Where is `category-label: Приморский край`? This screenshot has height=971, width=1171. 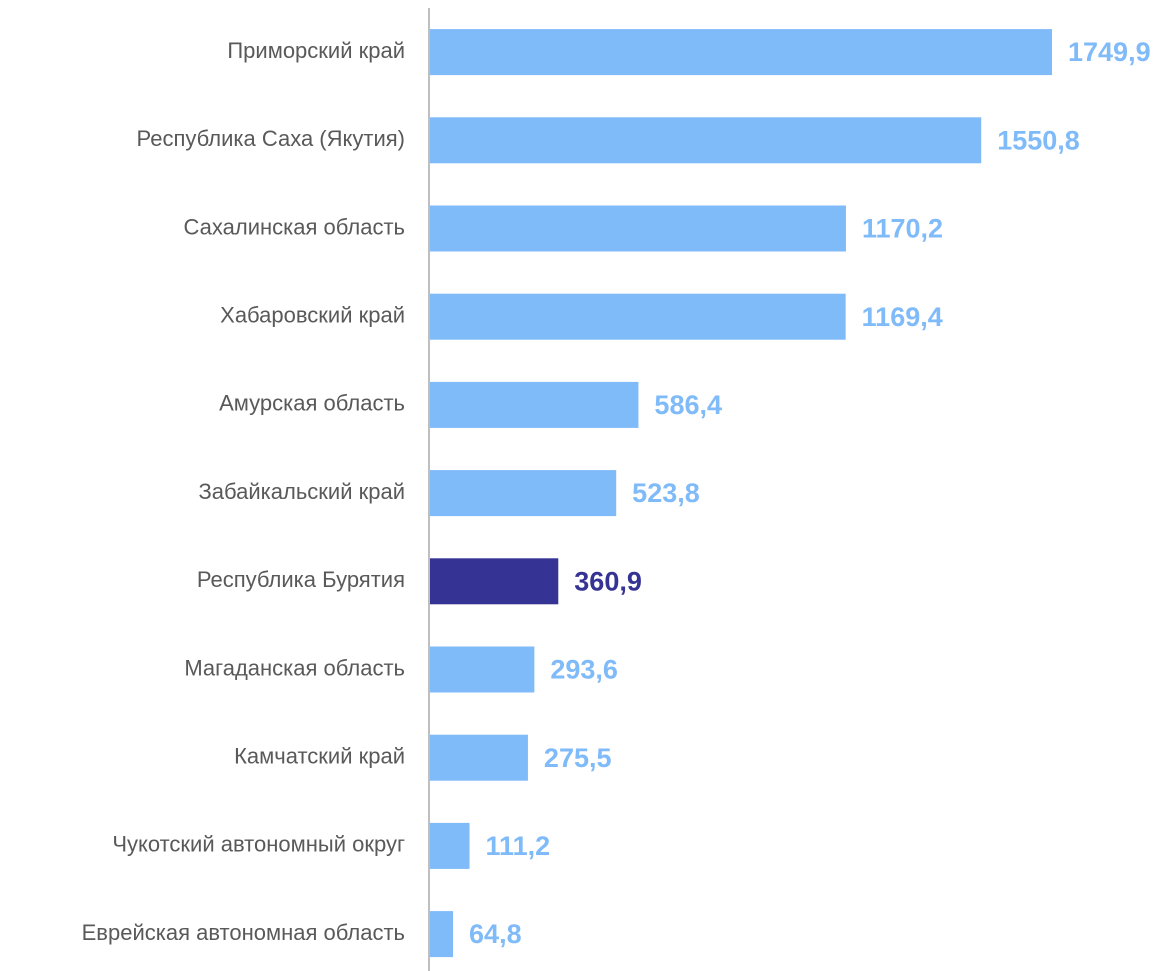
category-label: Приморский край is located at coordinates (316, 50).